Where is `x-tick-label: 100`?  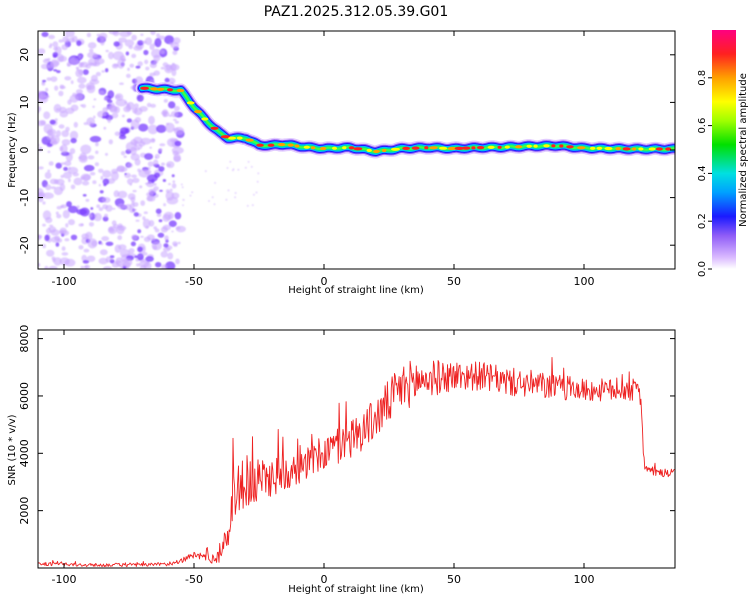 x-tick-label: 100 is located at coordinates (584, 281).